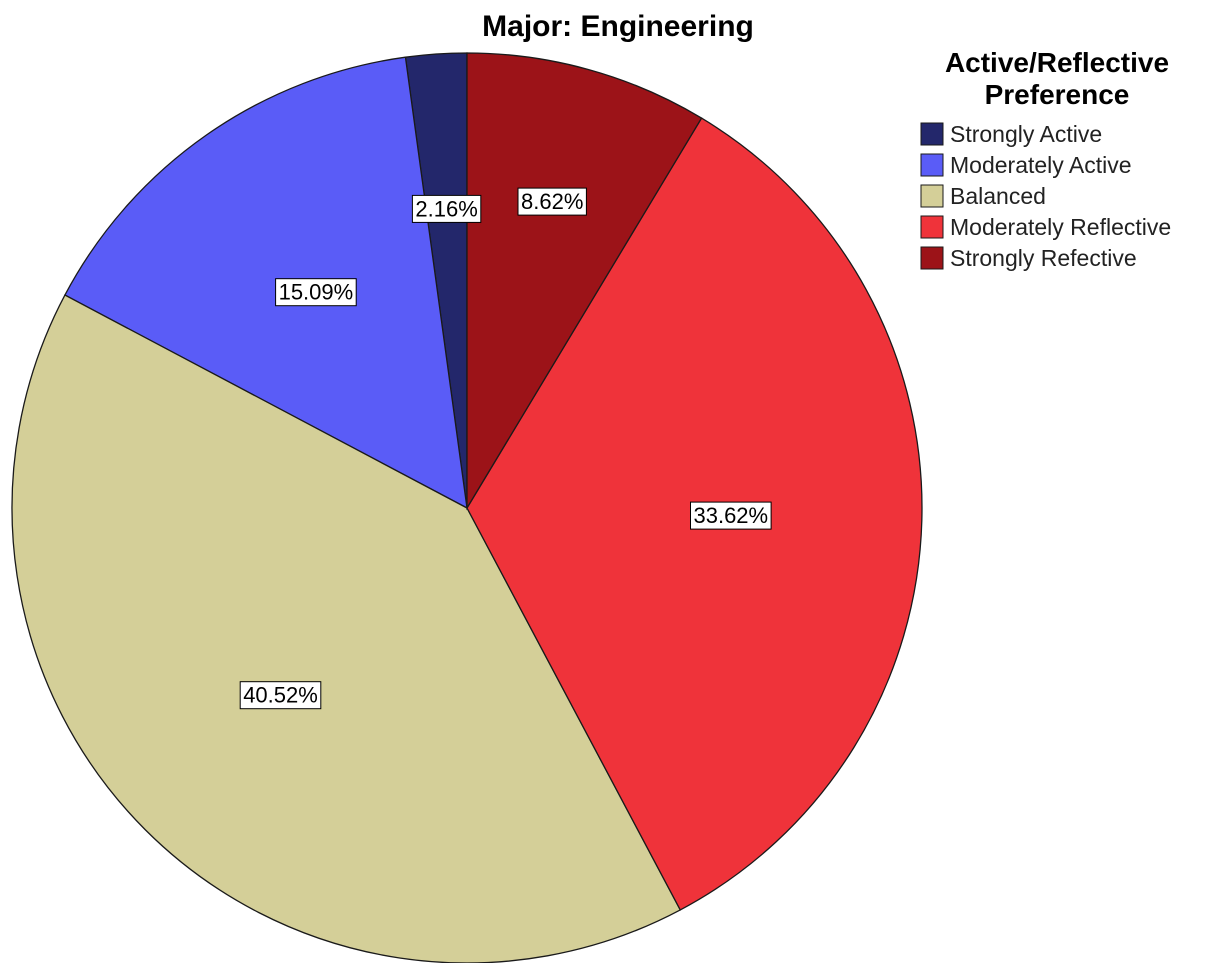  Describe the element at coordinates (1041, 165) in the screenshot. I see `legend-label: Moderately Active` at that location.